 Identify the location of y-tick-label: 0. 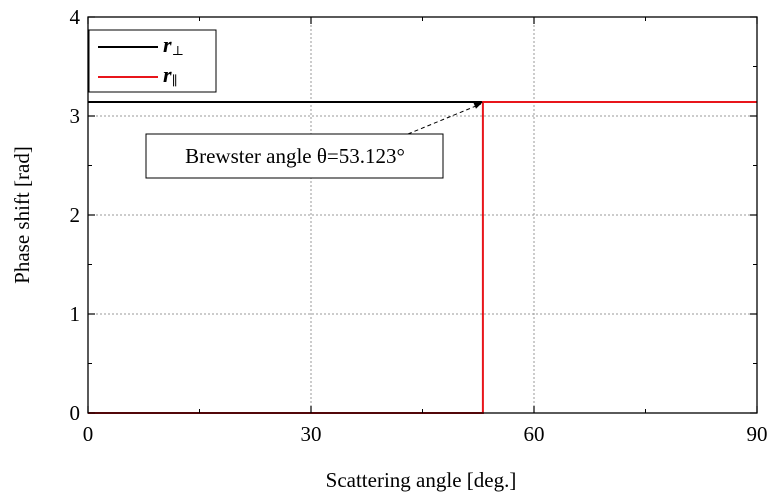
(75, 413).